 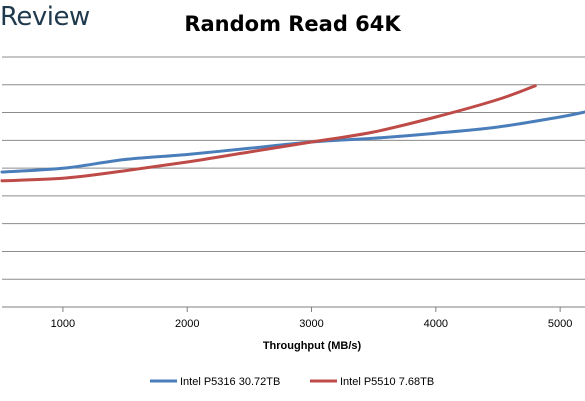 I want to click on legend-label-2: Intel P5510 7.68TB, so click(x=387, y=382).